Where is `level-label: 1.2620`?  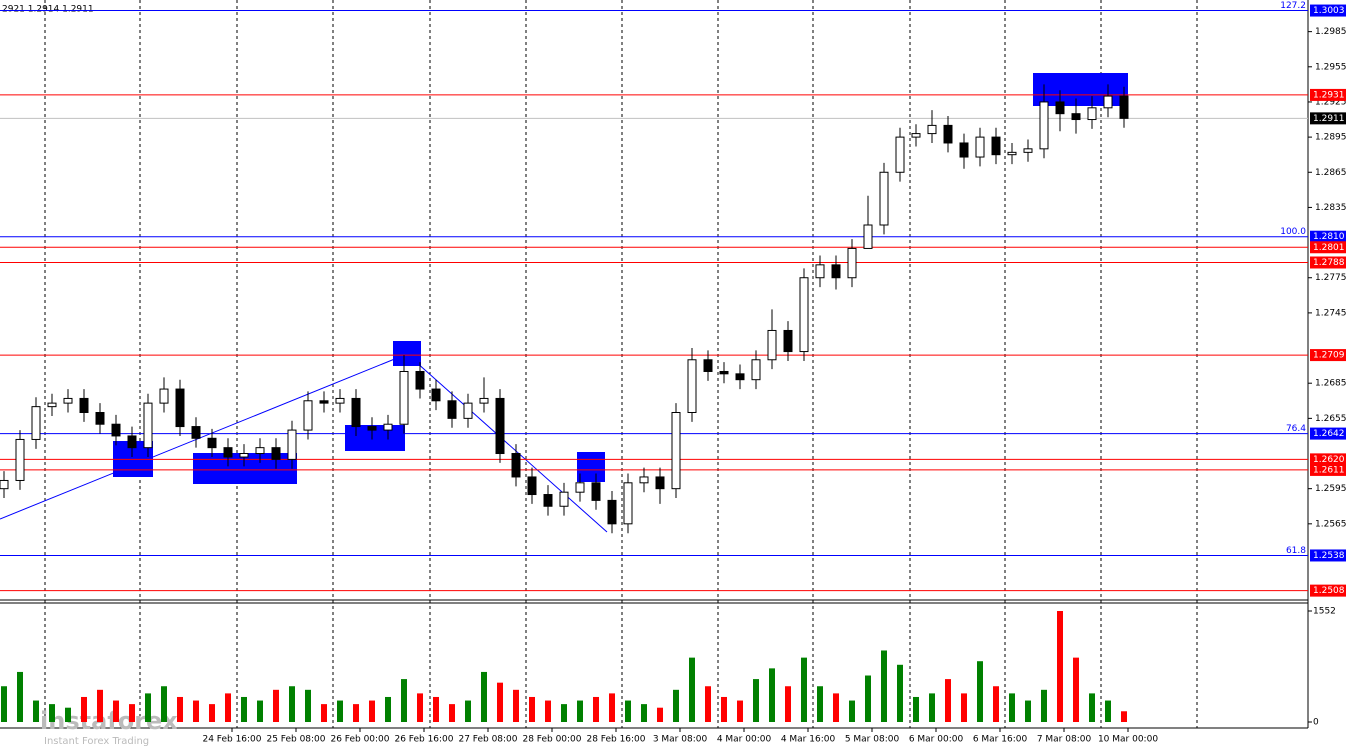 level-label: 1.2620 is located at coordinates (1329, 460).